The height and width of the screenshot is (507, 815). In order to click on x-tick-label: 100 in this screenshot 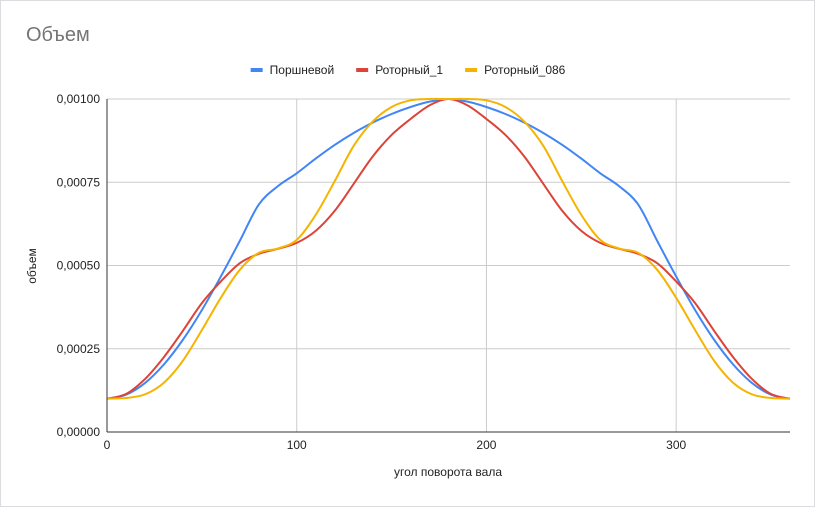, I will do `click(297, 445)`.